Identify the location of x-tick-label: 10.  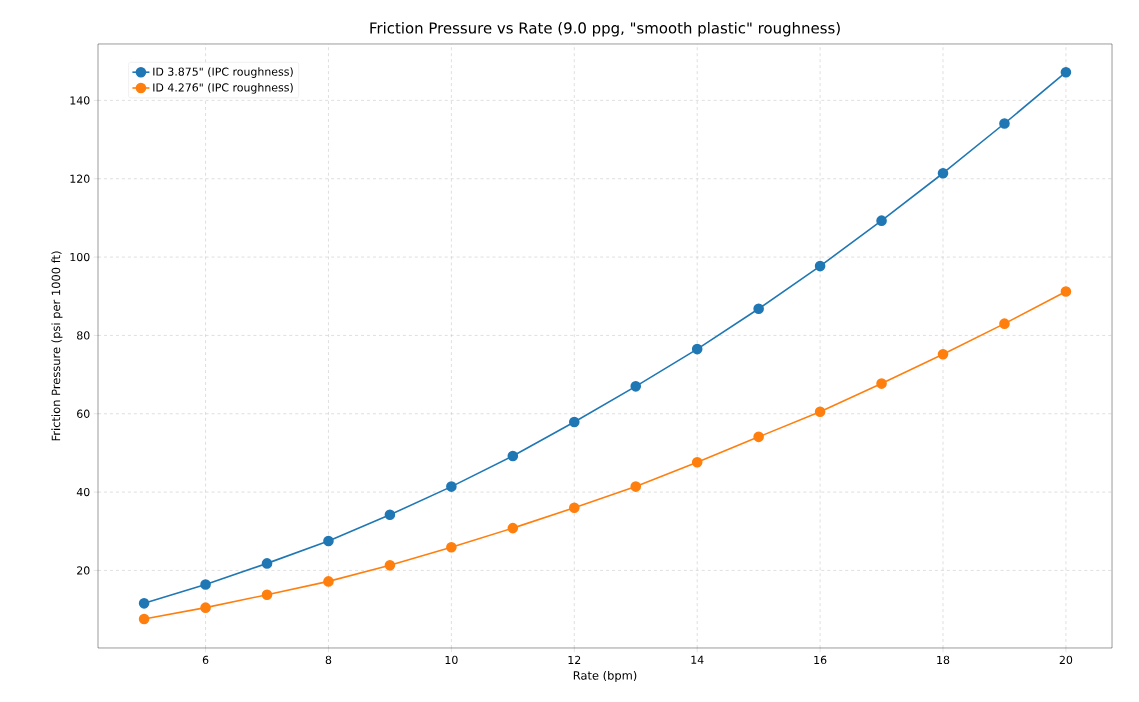
(451, 660).